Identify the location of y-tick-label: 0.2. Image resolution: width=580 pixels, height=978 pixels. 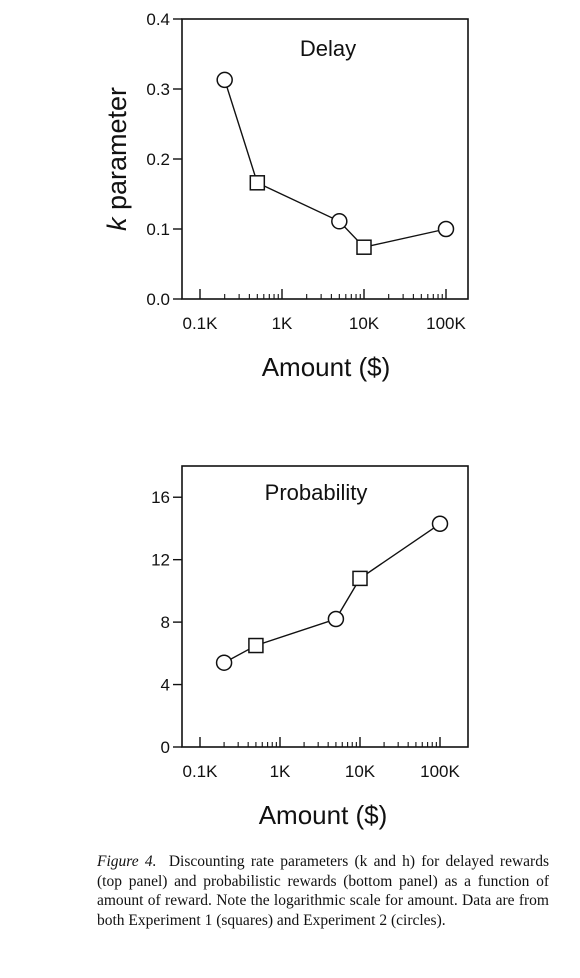
(158, 159).